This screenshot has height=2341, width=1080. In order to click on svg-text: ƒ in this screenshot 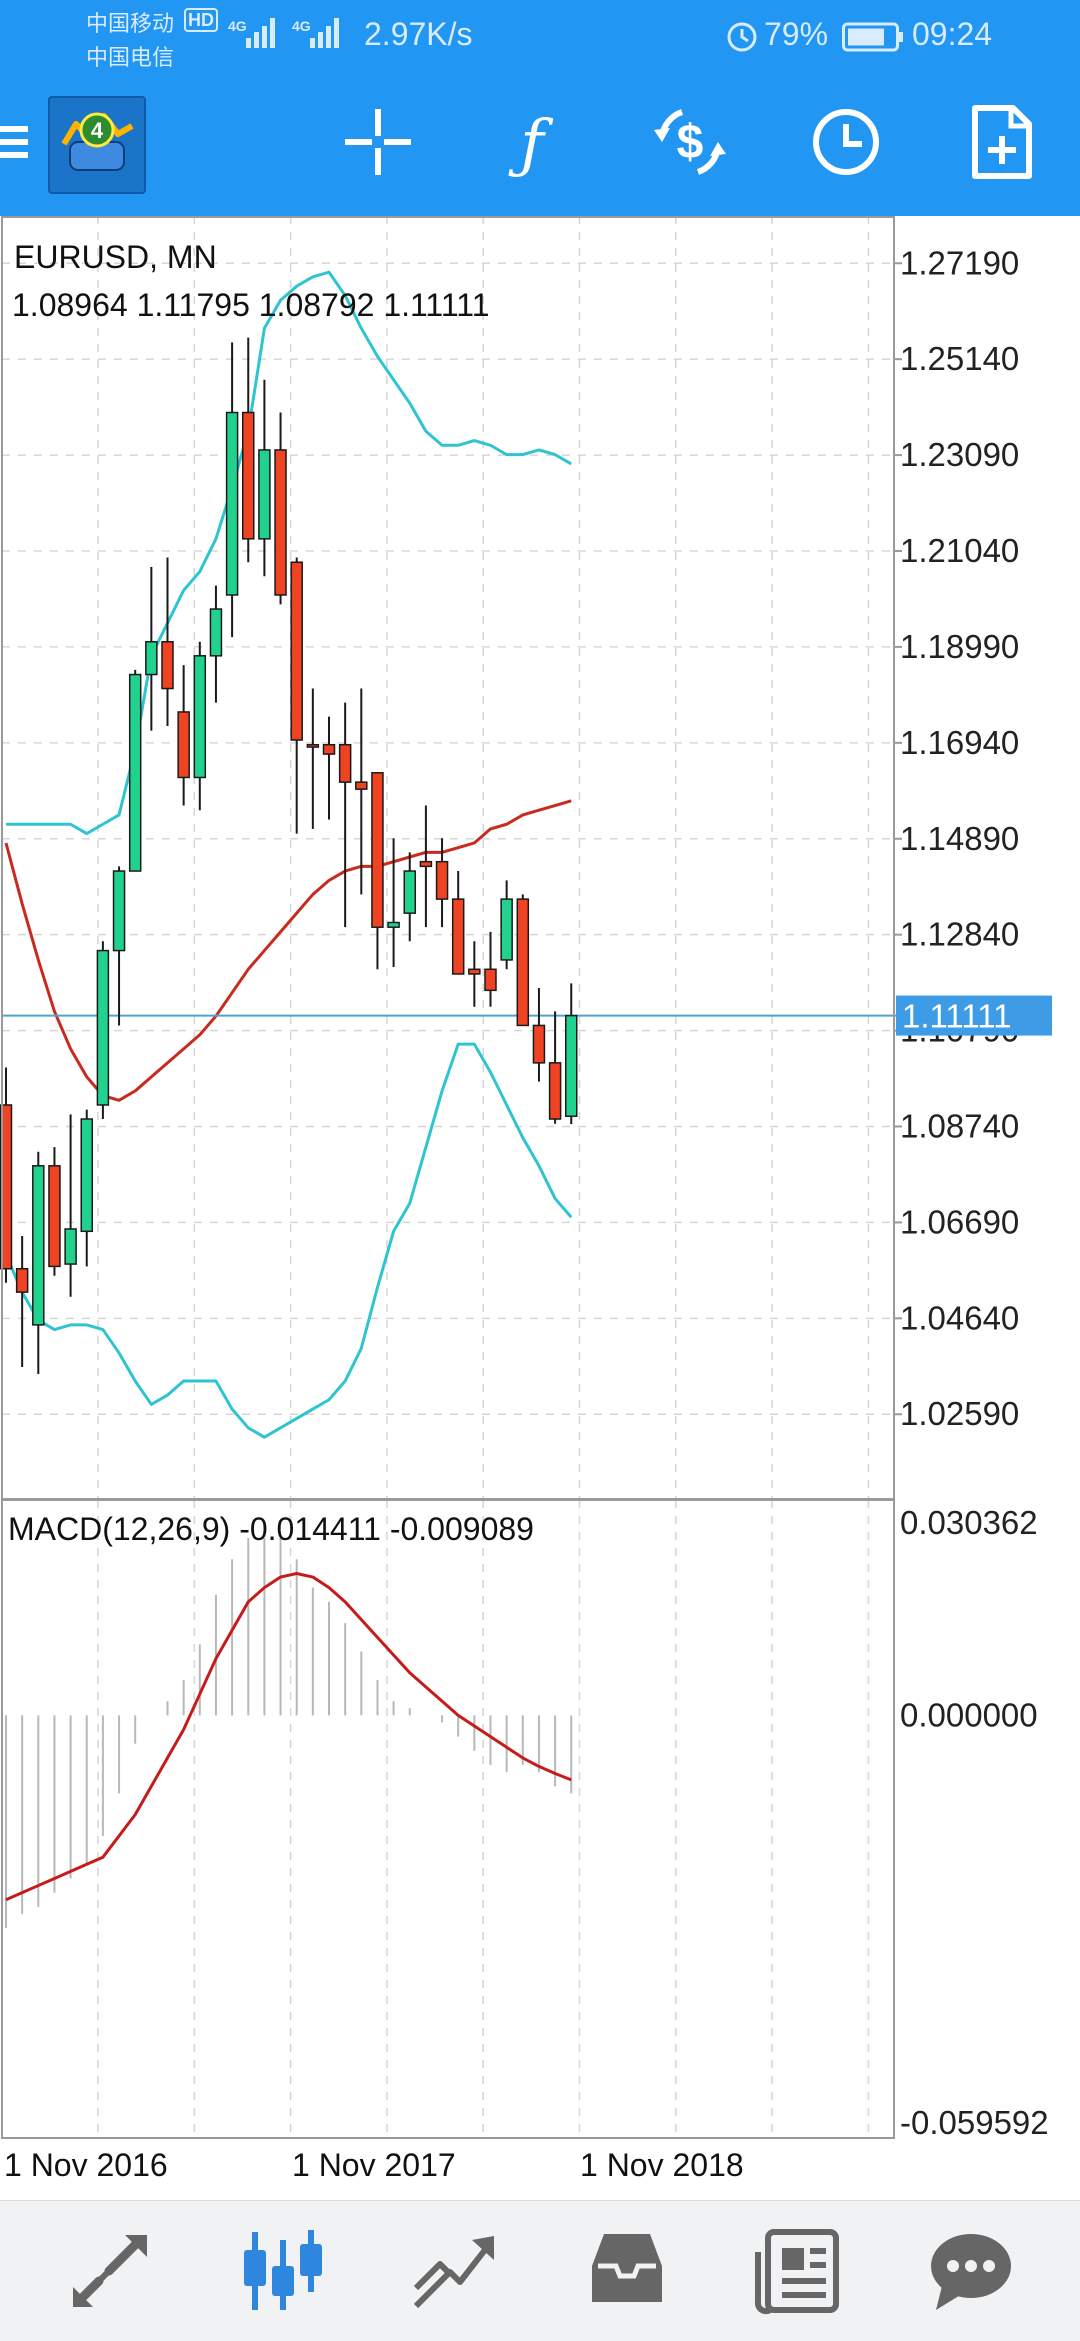, I will do `click(531, 142)`.